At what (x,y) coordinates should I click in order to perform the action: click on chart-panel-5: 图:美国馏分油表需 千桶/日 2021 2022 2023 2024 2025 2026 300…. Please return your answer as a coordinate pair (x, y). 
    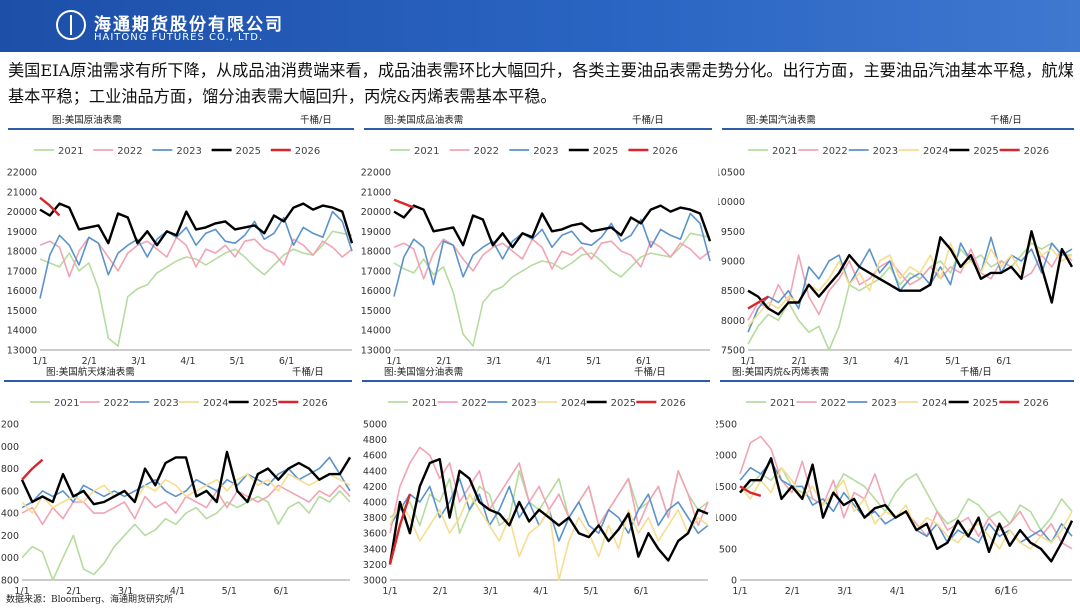
    Looking at the image, I should click on (537, 483).